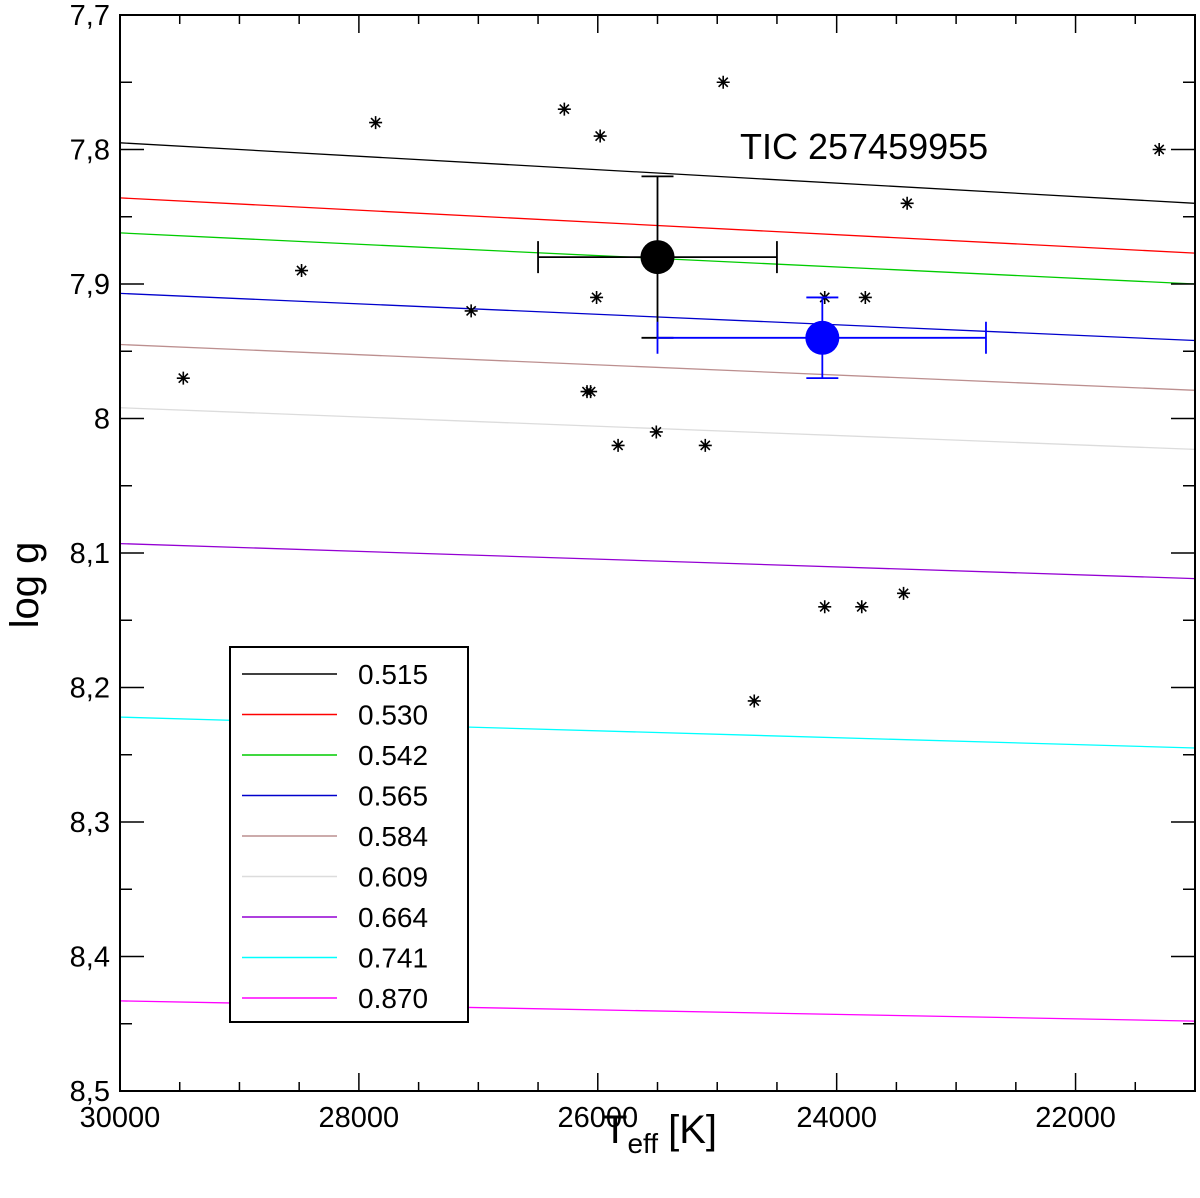 Image resolution: width=1200 pixels, height=1198 pixels. What do you see at coordinates (762, 277) in the screenshot?
I see `target-measurements` at bounding box center [762, 277].